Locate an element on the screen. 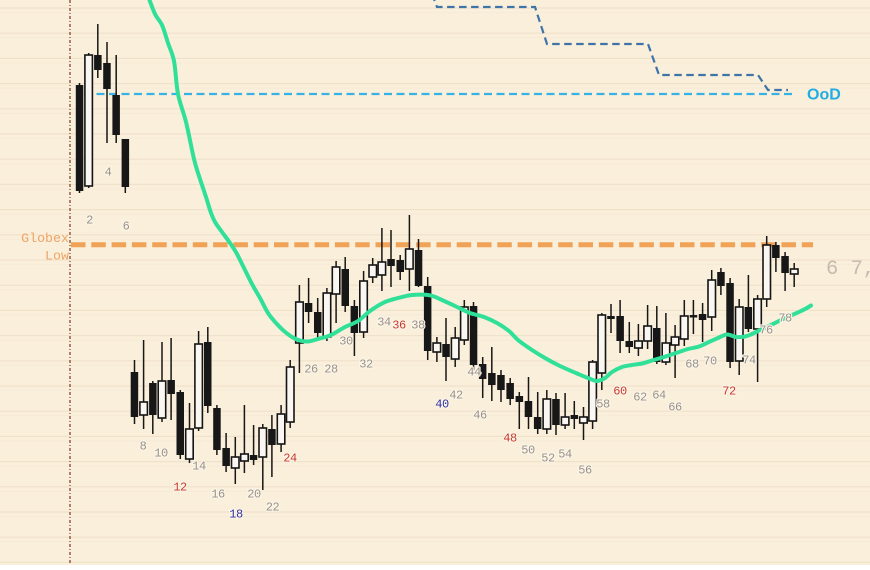  svg-text: 68 is located at coordinates (692, 365).